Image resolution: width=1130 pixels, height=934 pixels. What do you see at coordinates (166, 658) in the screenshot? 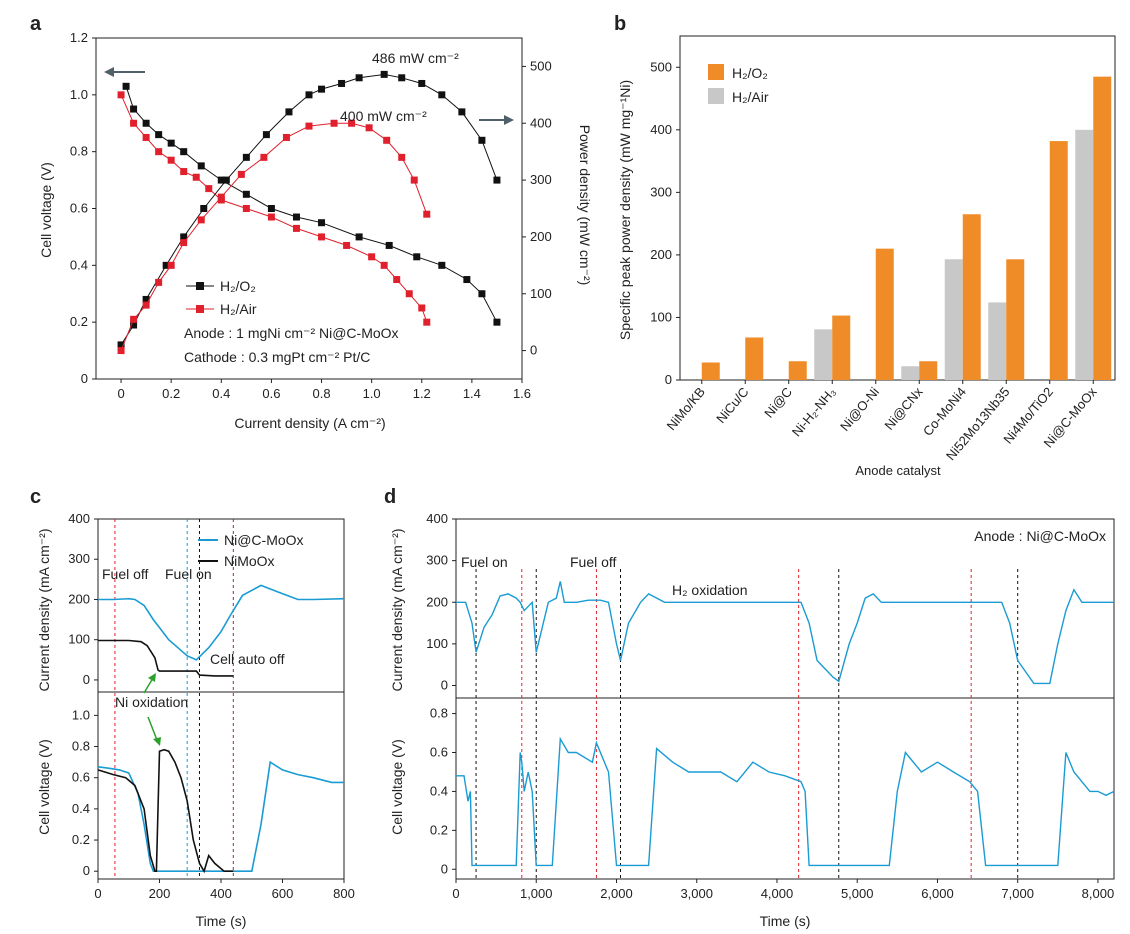
I see `c-series-line` at bounding box center [166, 658].